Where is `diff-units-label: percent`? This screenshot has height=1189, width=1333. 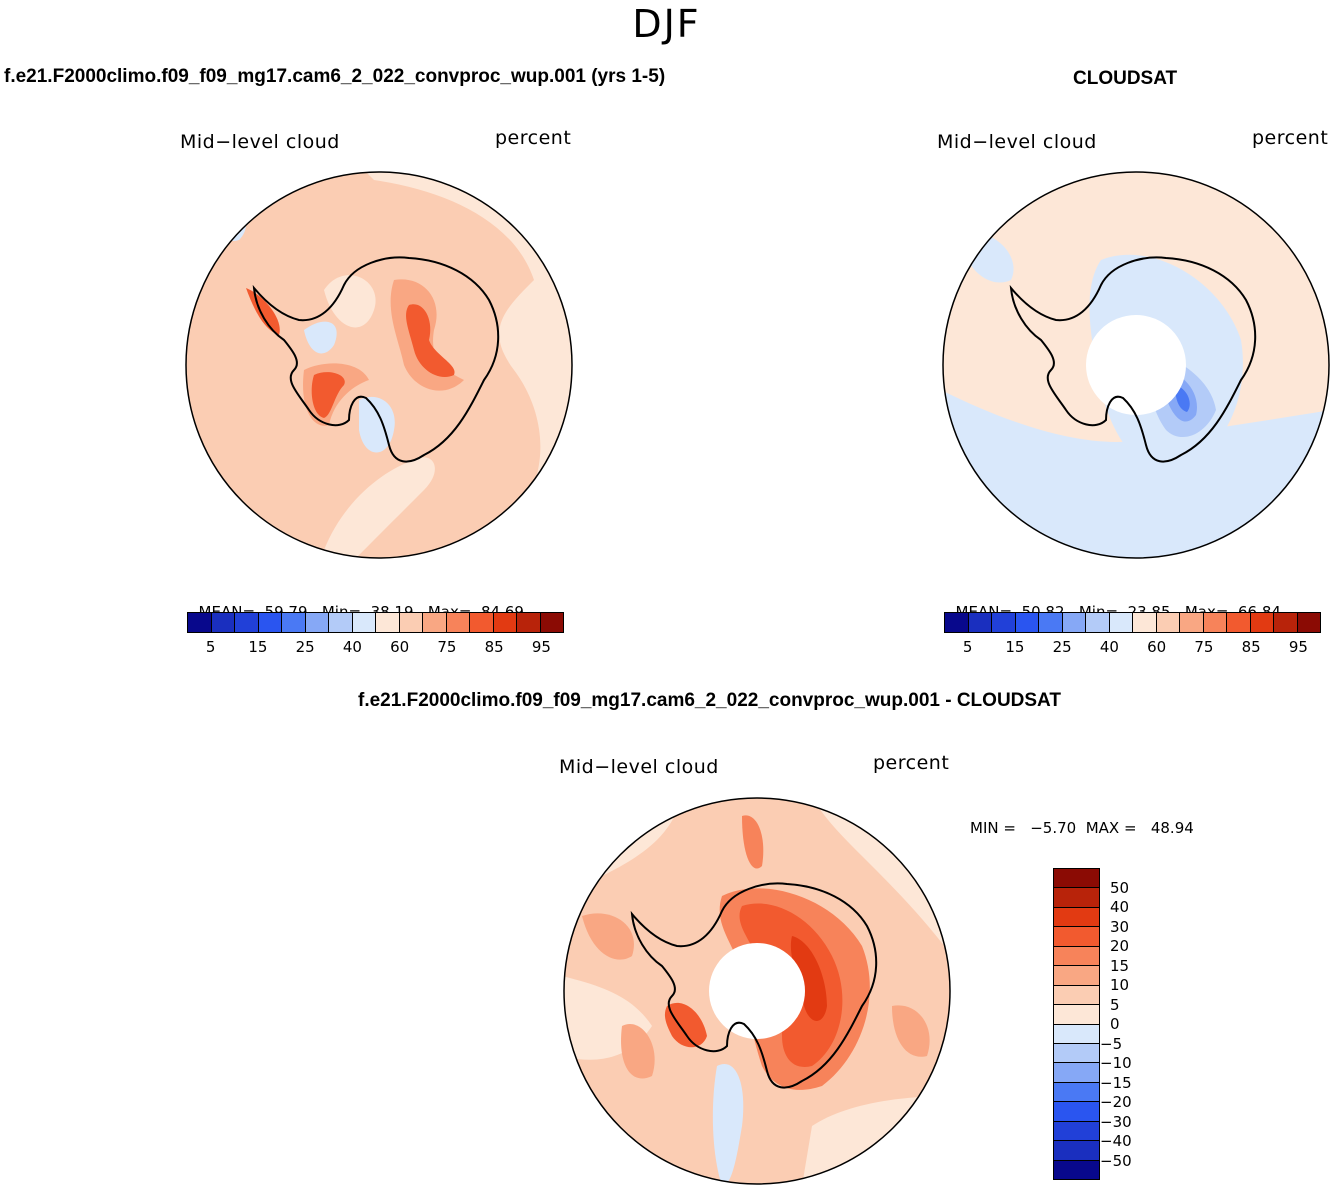 diff-units-label: percent is located at coordinates (911, 763).